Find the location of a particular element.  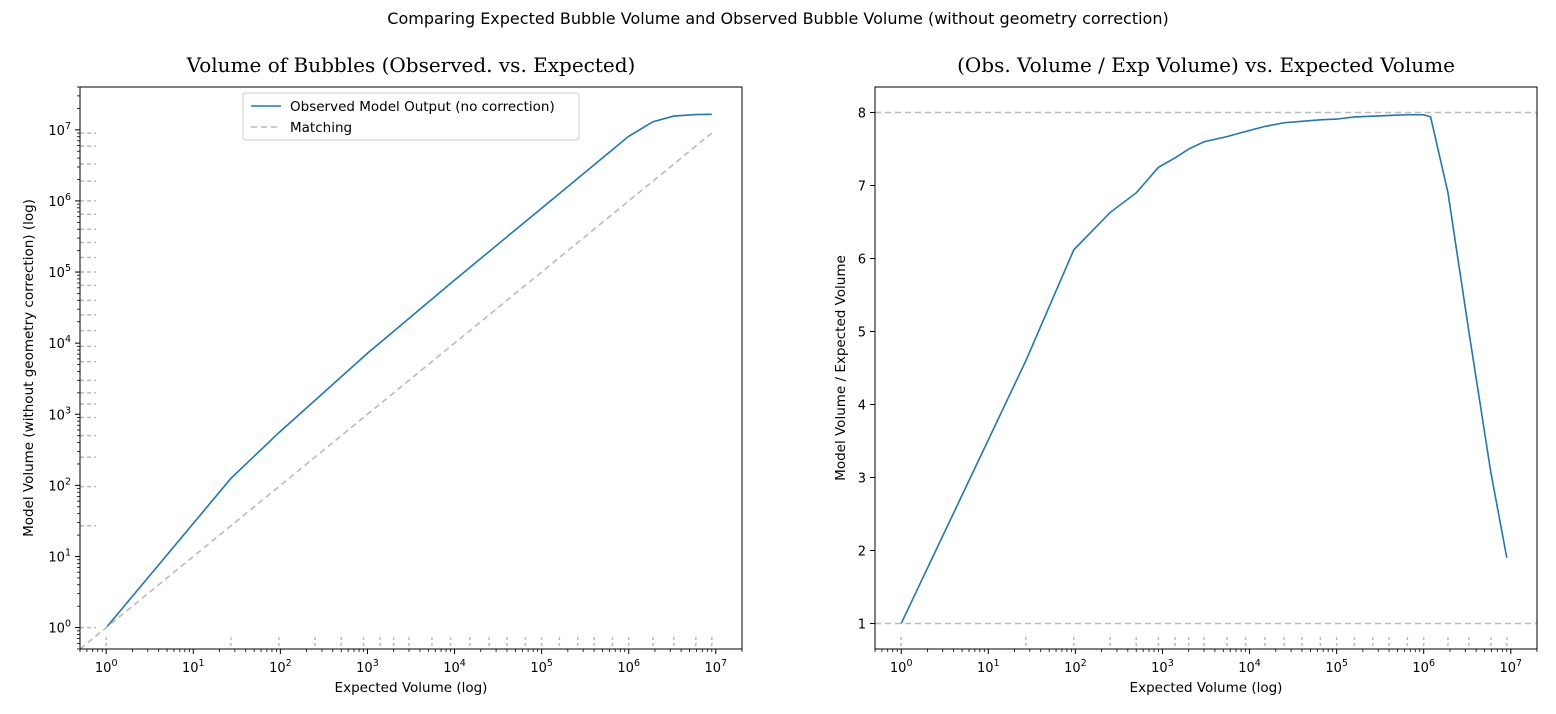

legend-entry: Observed Model Output (no correction) is located at coordinates (422, 107).